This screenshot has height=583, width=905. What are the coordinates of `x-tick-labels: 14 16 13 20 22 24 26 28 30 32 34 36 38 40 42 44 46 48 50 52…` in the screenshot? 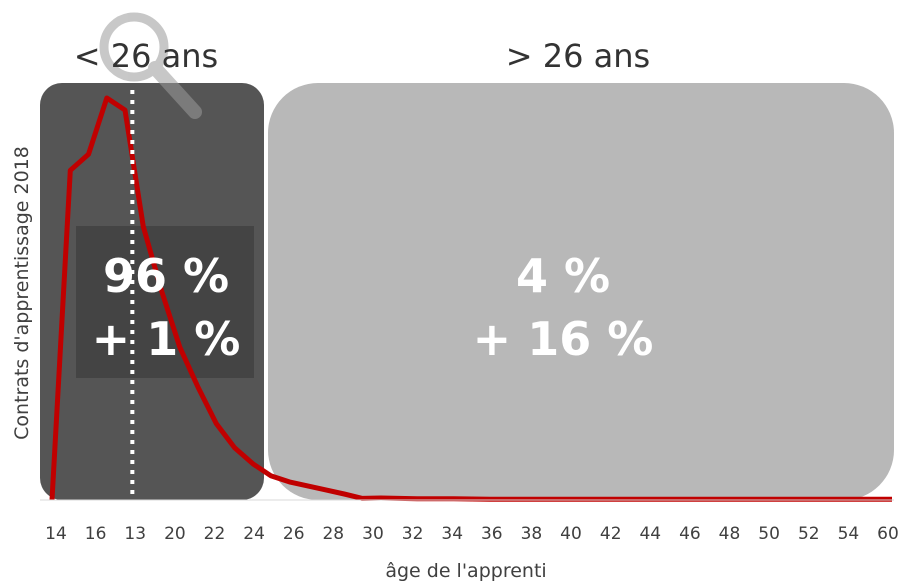 It's located at (472, 534).